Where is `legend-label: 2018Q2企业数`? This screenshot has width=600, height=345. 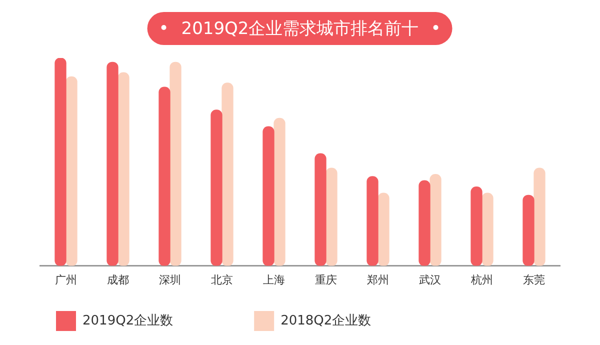 legend-label: 2018Q2企业数 is located at coordinates (358, 320).